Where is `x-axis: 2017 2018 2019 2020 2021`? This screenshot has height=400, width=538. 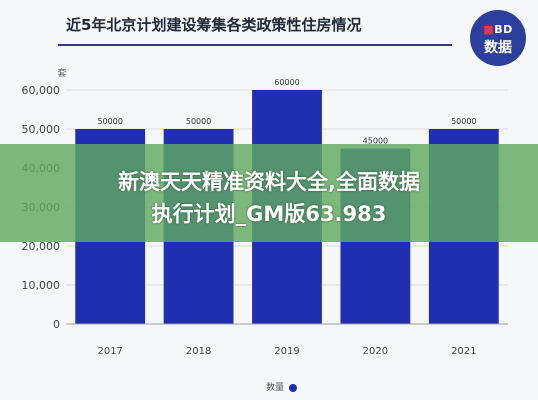
x-axis: 2017 2018 2019 2020 2021 is located at coordinates (287, 340).